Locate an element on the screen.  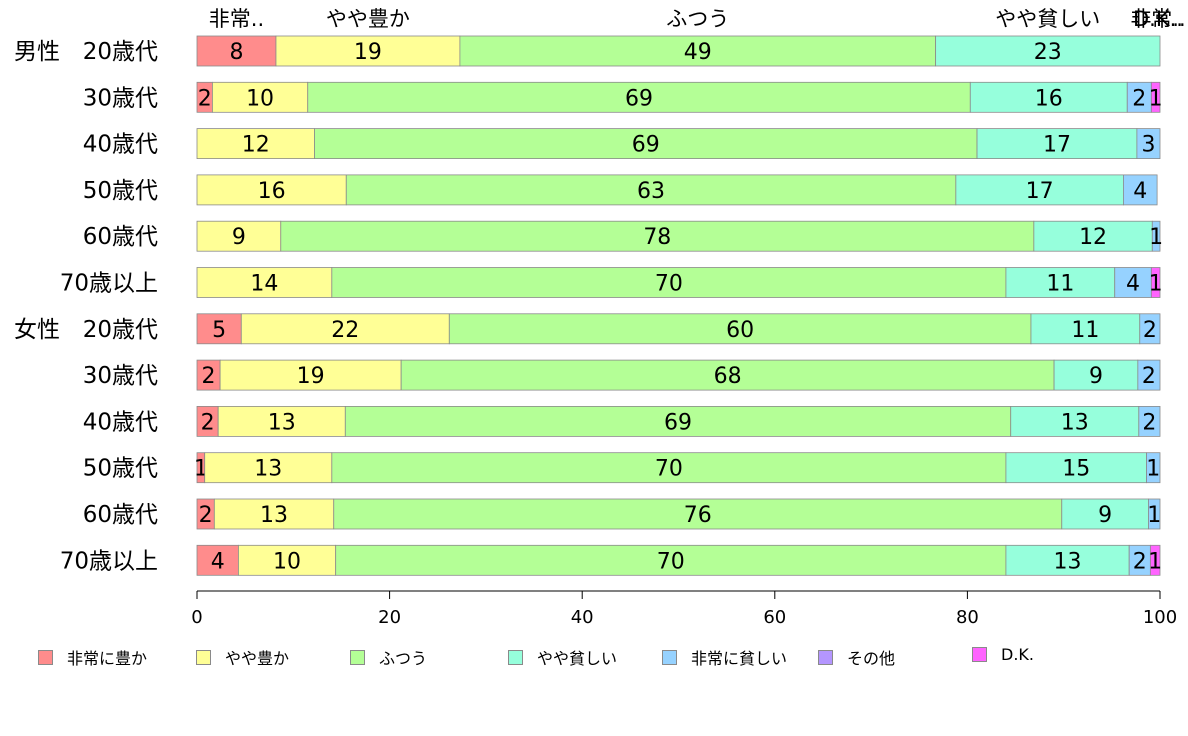
data-label: 78 is located at coordinates (657, 237).